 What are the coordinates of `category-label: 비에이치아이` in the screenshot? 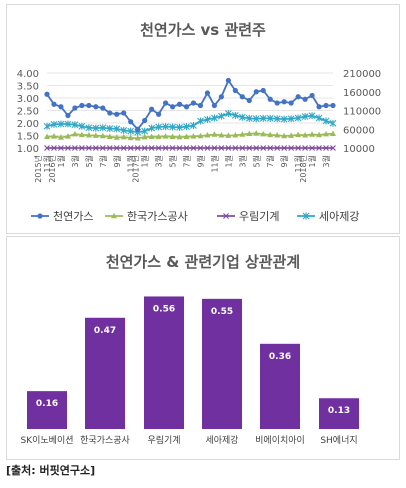 It's located at (280, 440).